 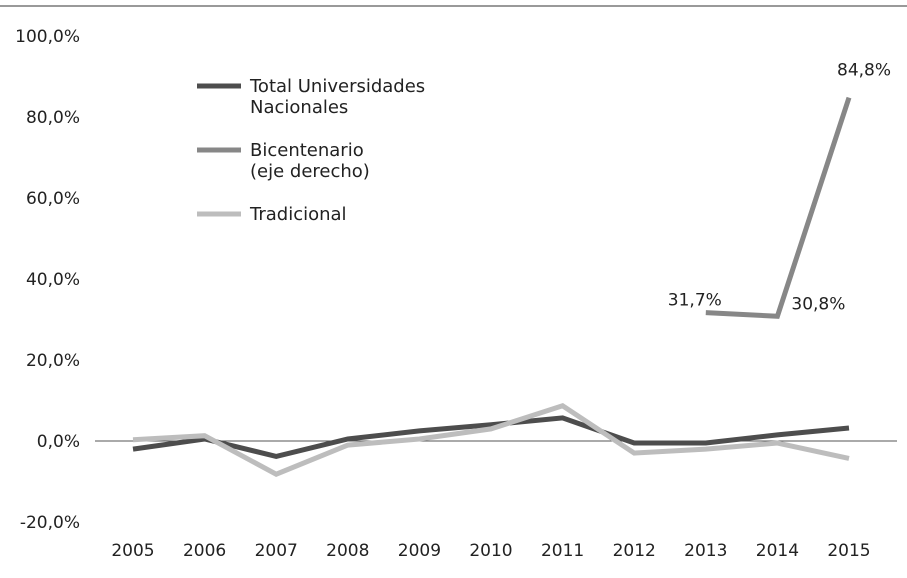 I want to click on x-tick-label: 2011, so click(x=562, y=551).